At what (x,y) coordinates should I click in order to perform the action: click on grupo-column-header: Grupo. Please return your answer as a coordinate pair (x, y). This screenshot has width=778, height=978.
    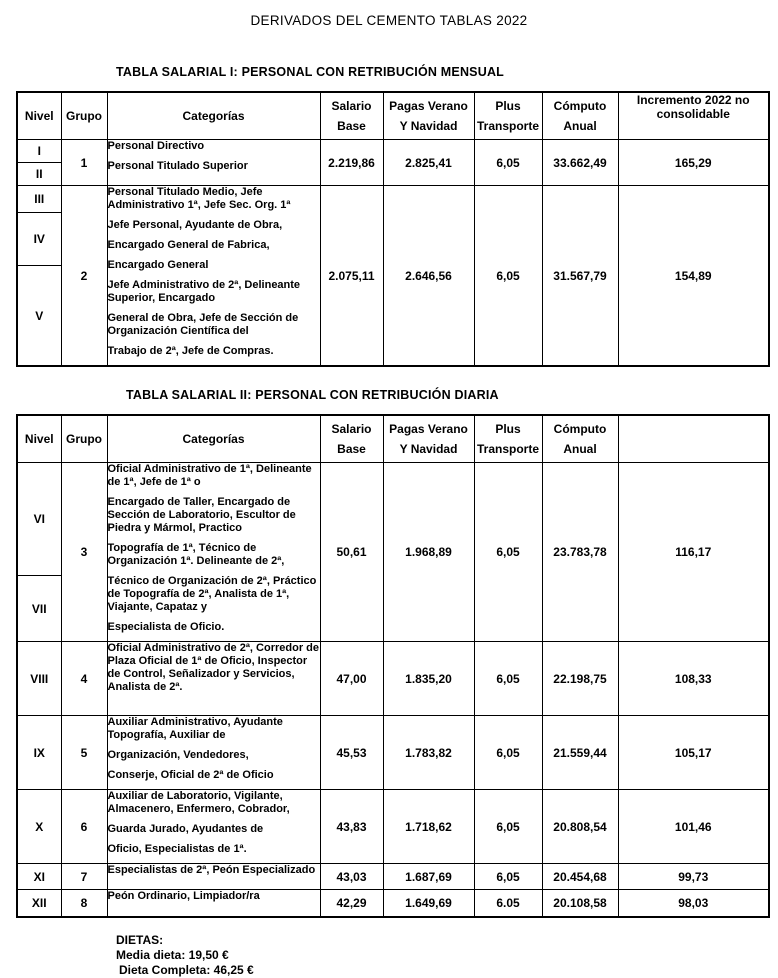
    Looking at the image, I should click on (84, 115).